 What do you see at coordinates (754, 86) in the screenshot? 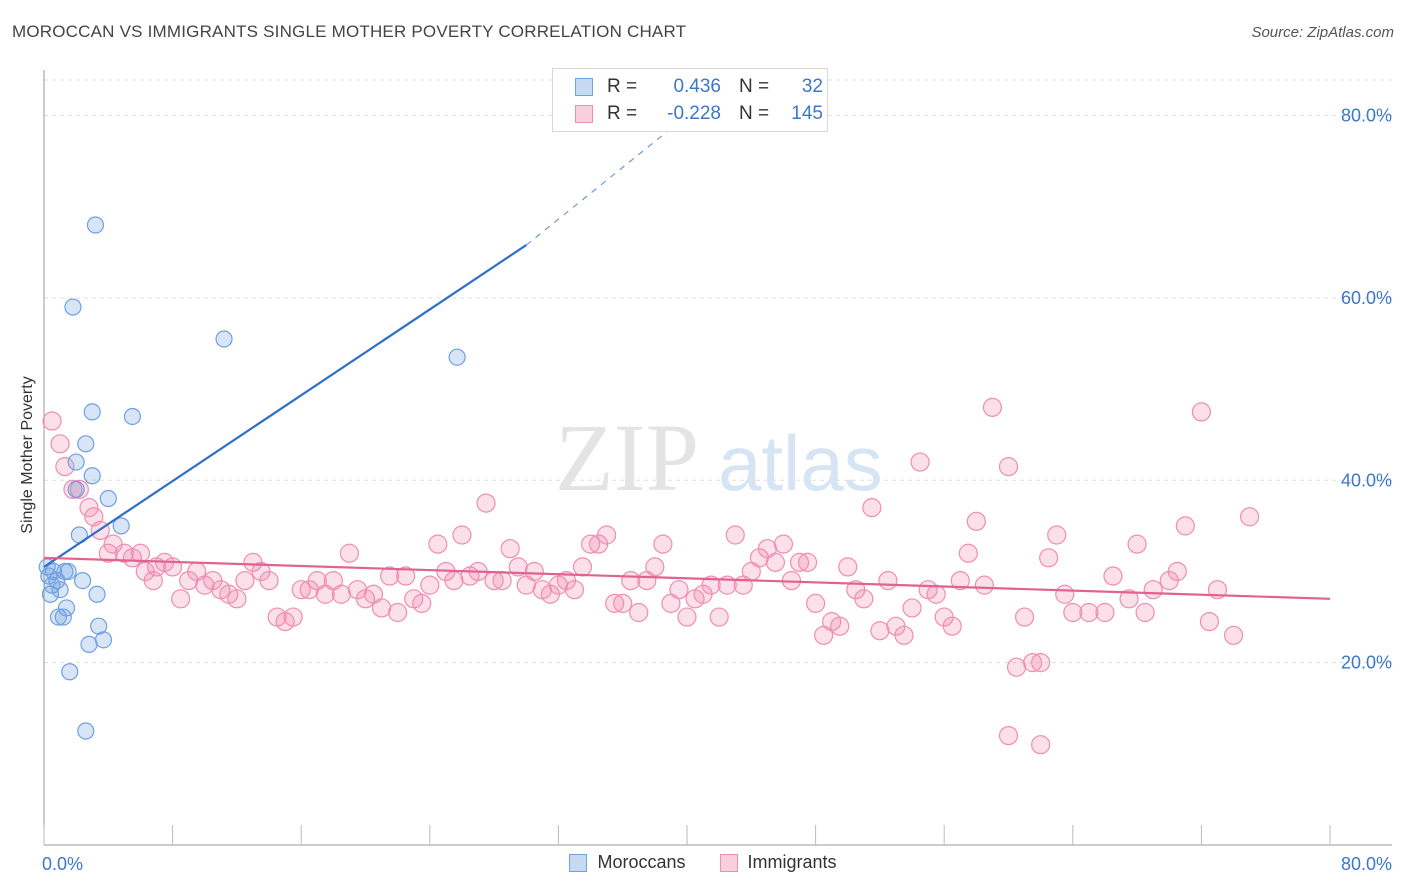
I see `n-label: N =` at bounding box center [754, 86].